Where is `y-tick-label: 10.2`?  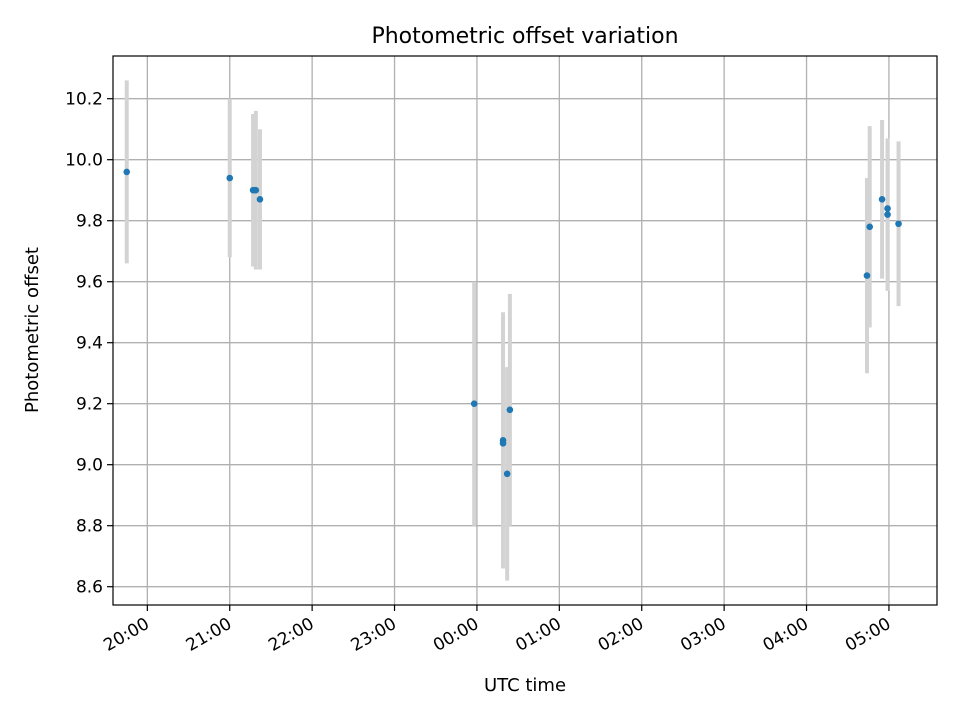 y-tick-label: 10.2 is located at coordinates (84, 100).